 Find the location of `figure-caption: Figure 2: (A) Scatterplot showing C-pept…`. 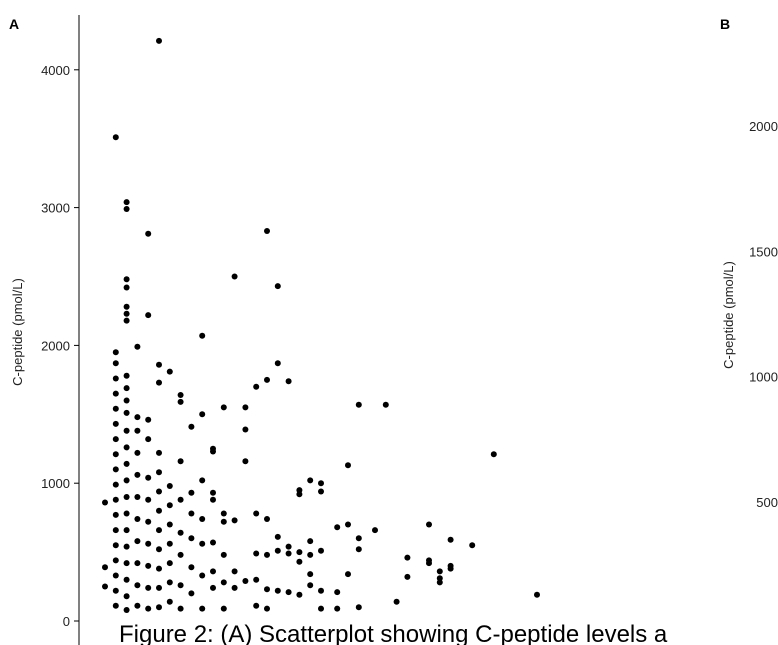

figure-caption: Figure 2: (A) Scatterplot showing C-pept… is located at coordinates (393, 633).